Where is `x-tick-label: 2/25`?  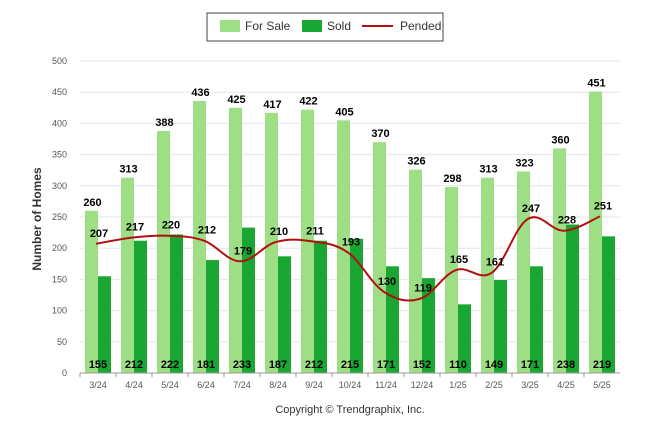
x-tick-label: 2/25 is located at coordinates (494, 385).